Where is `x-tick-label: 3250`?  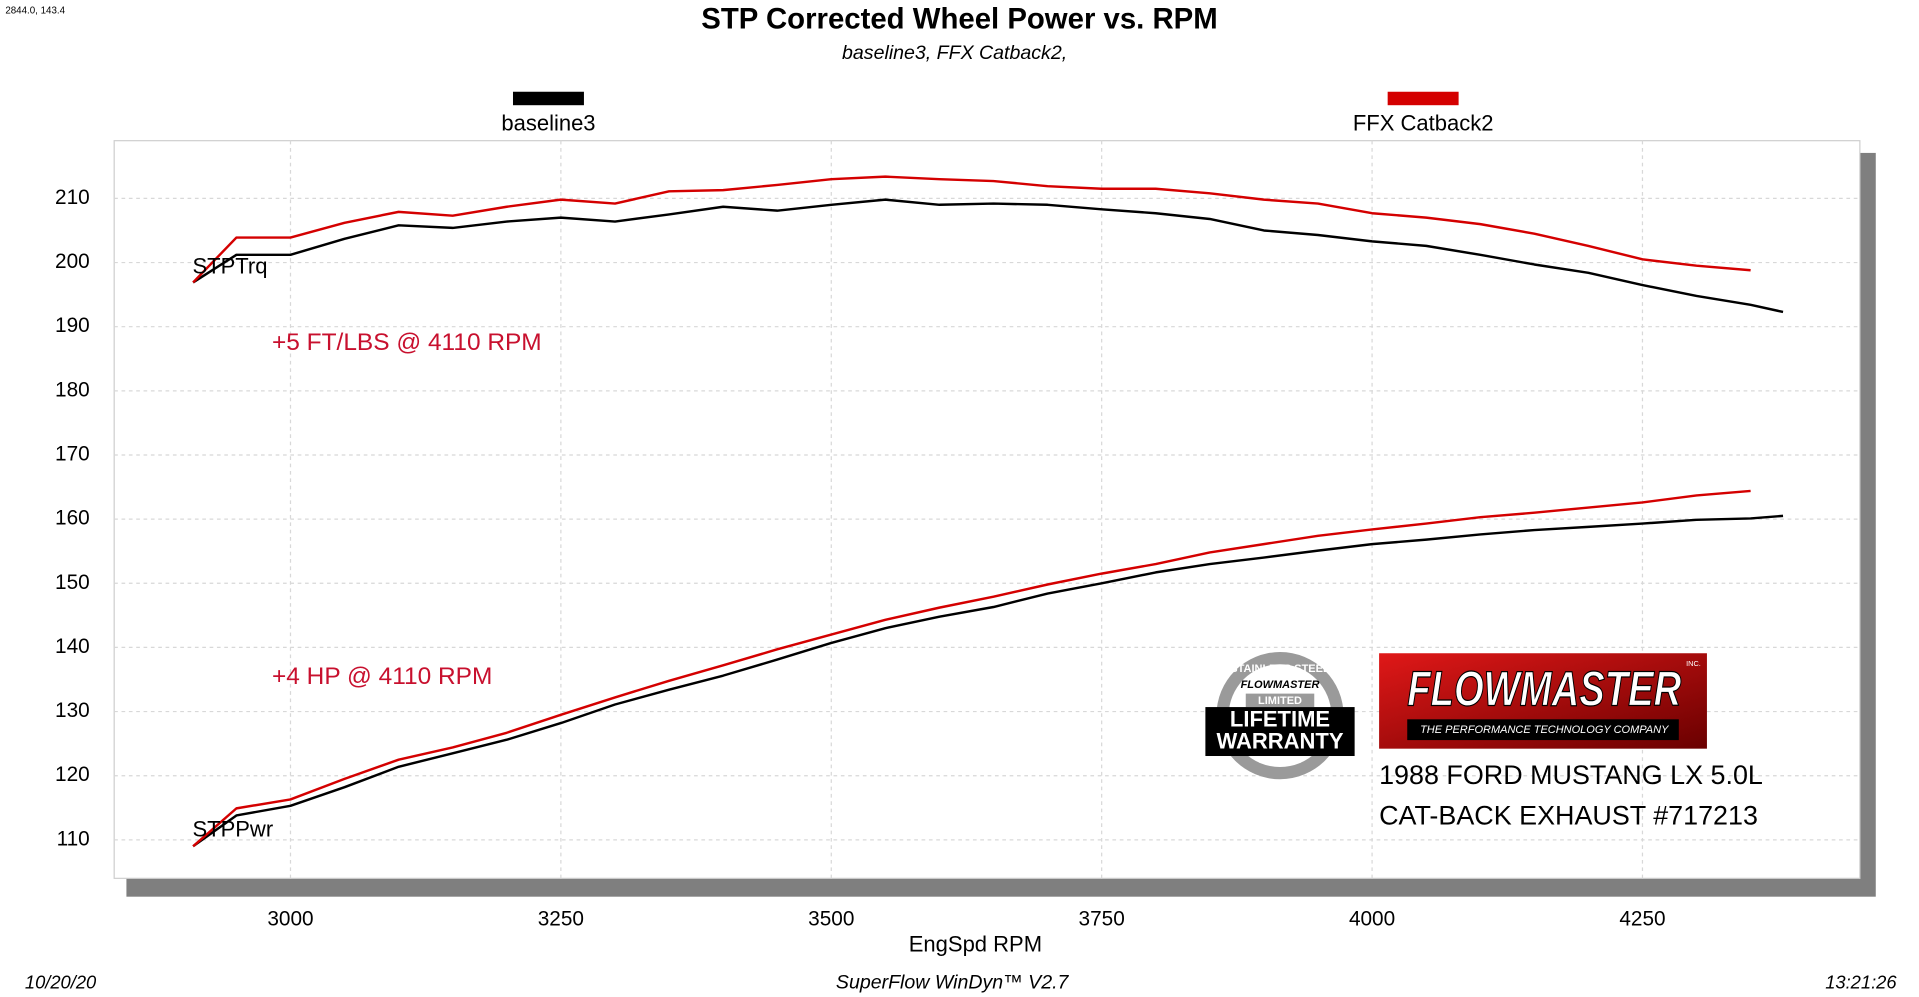 x-tick-label: 3250 is located at coordinates (561, 918).